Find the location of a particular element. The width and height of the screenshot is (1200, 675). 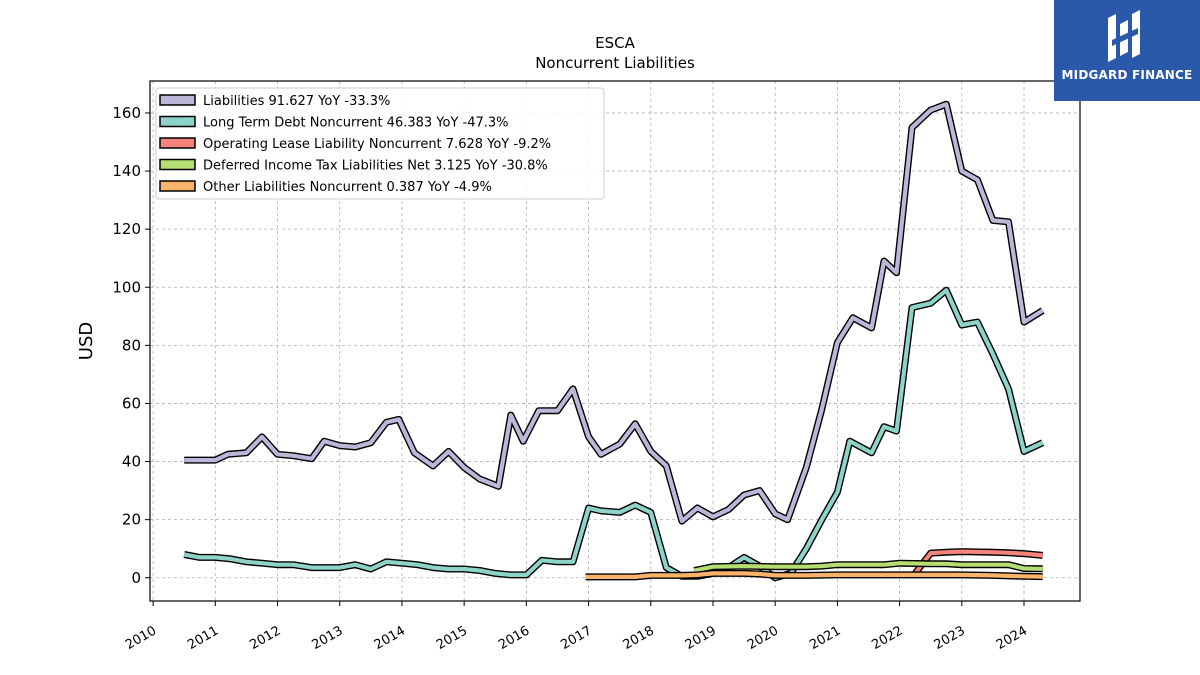

legend-box is located at coordinates (380, 143).